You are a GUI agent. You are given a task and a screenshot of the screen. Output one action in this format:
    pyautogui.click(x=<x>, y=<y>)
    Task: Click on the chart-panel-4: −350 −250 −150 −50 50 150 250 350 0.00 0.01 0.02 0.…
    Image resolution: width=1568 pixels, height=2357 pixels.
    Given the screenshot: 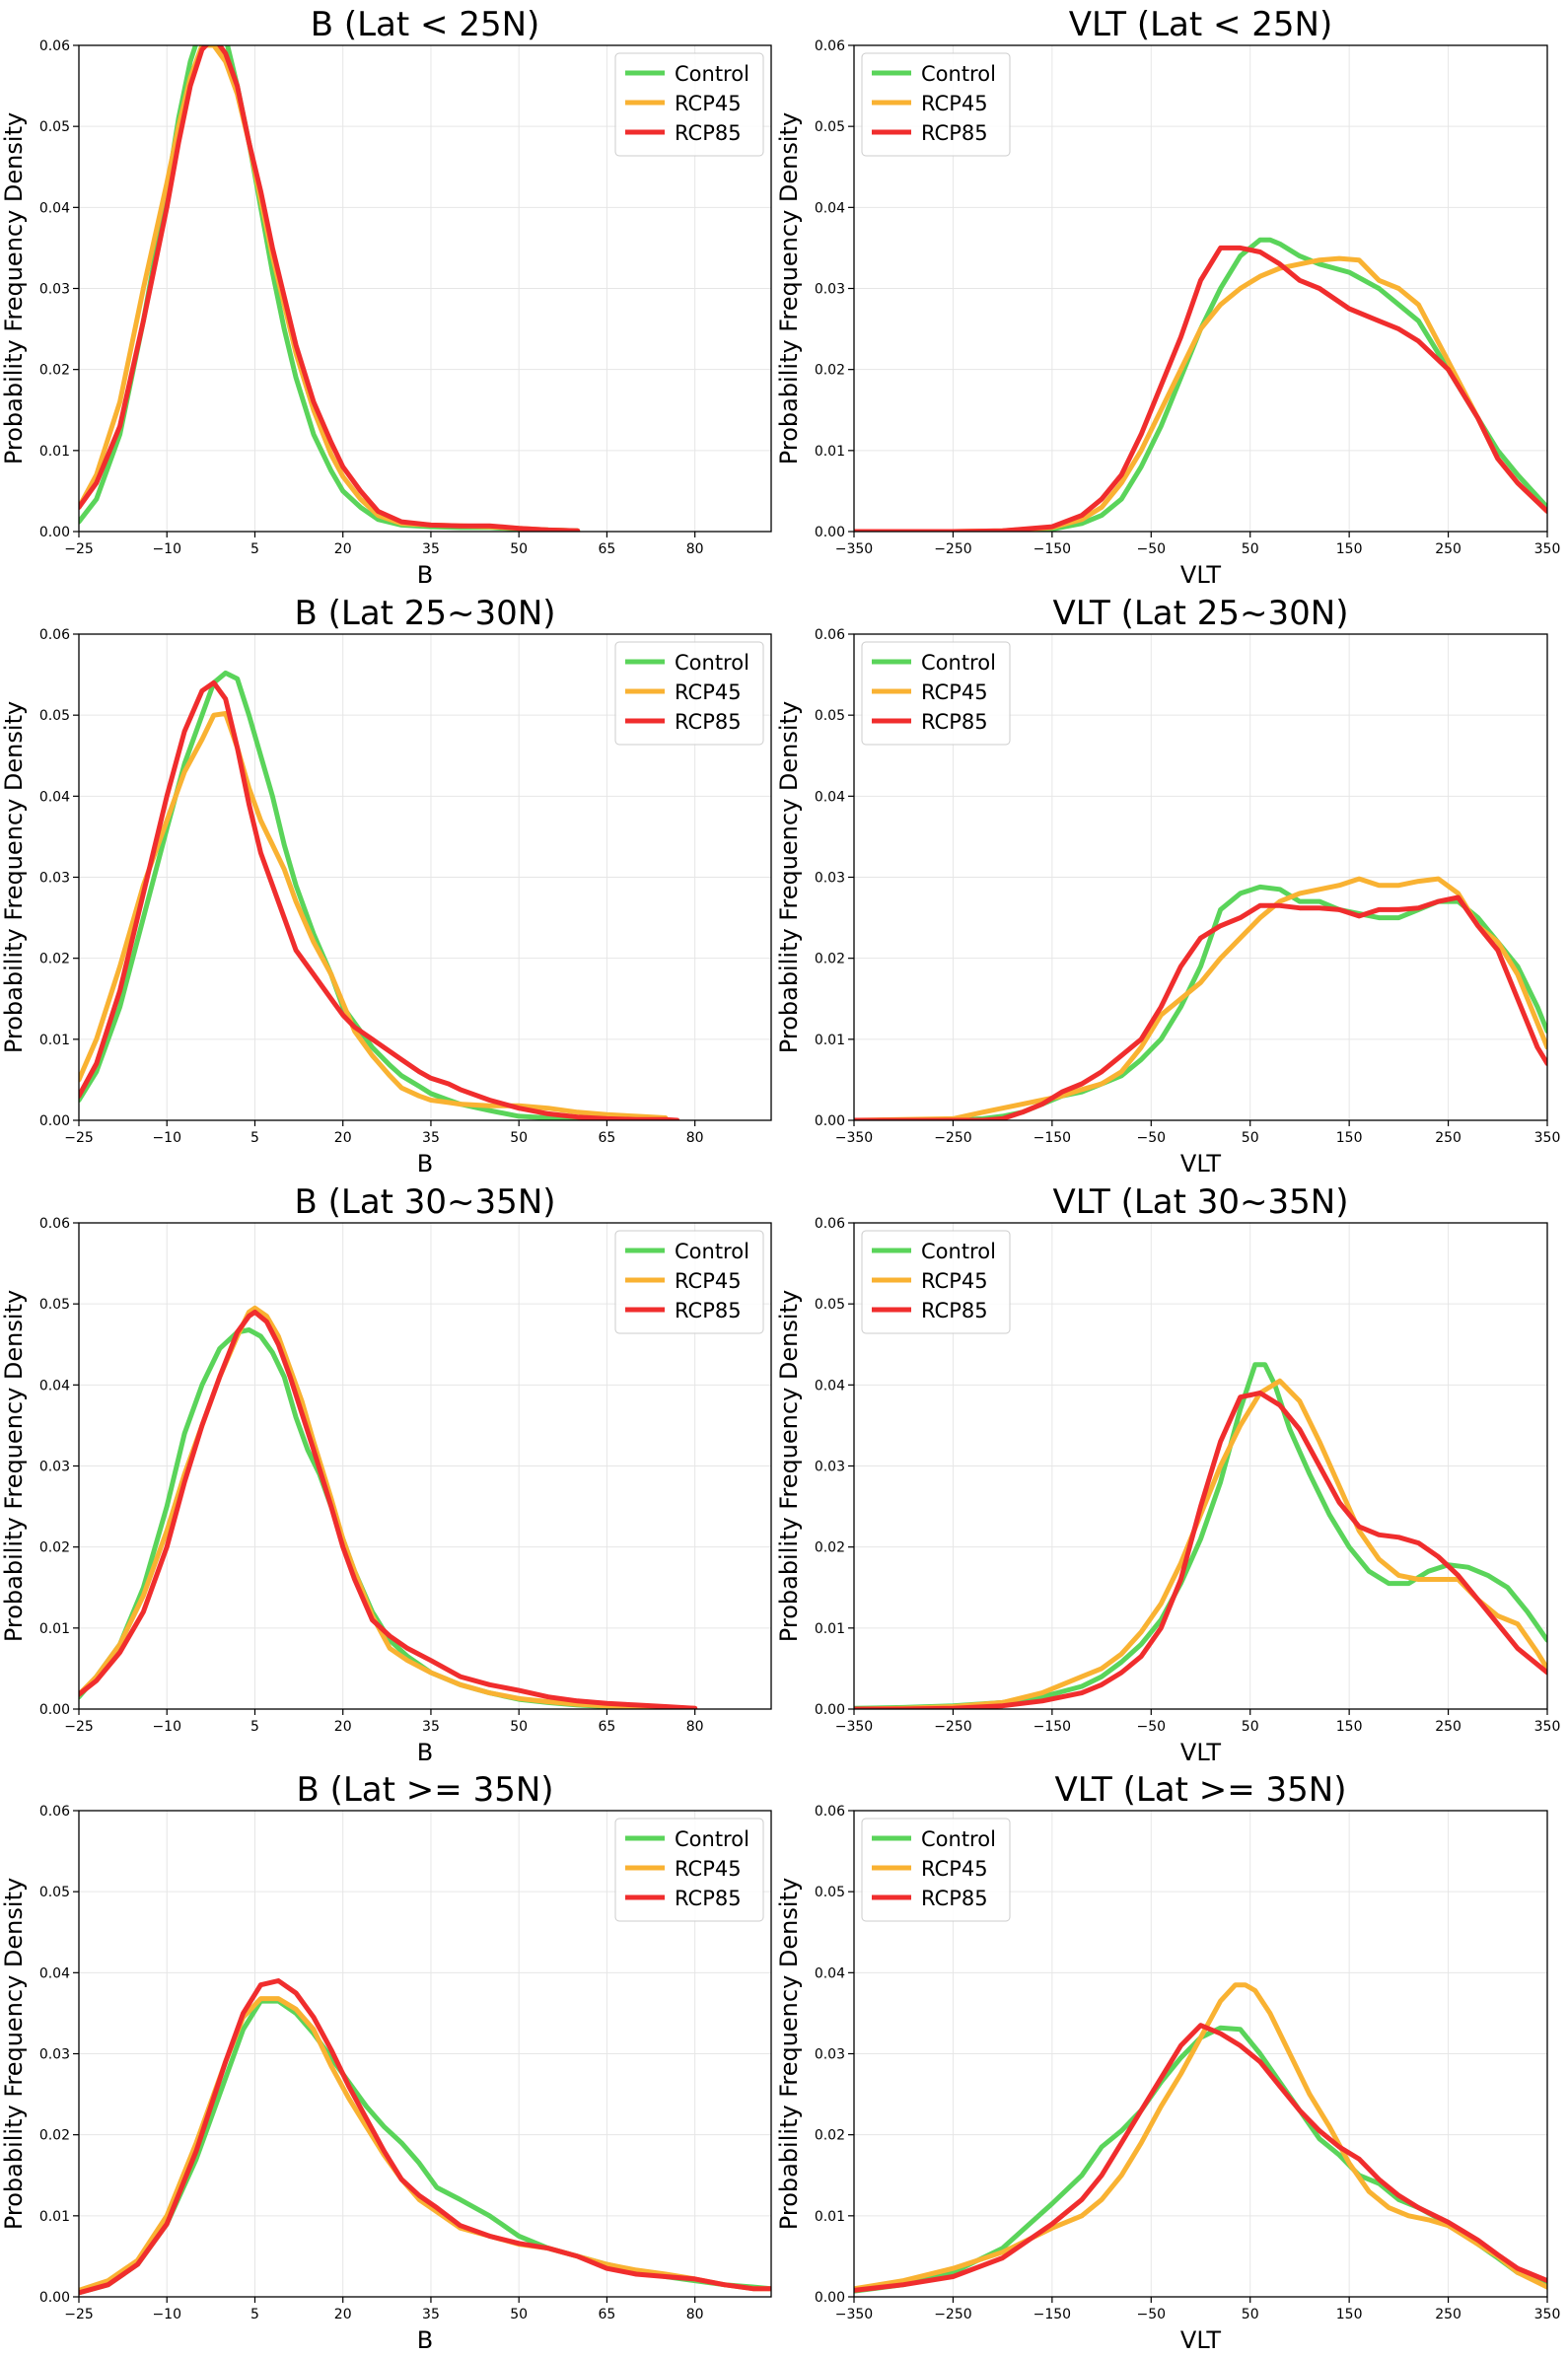 What is the action you would take?
    pyautogui.click(x=1167, y=886)
    